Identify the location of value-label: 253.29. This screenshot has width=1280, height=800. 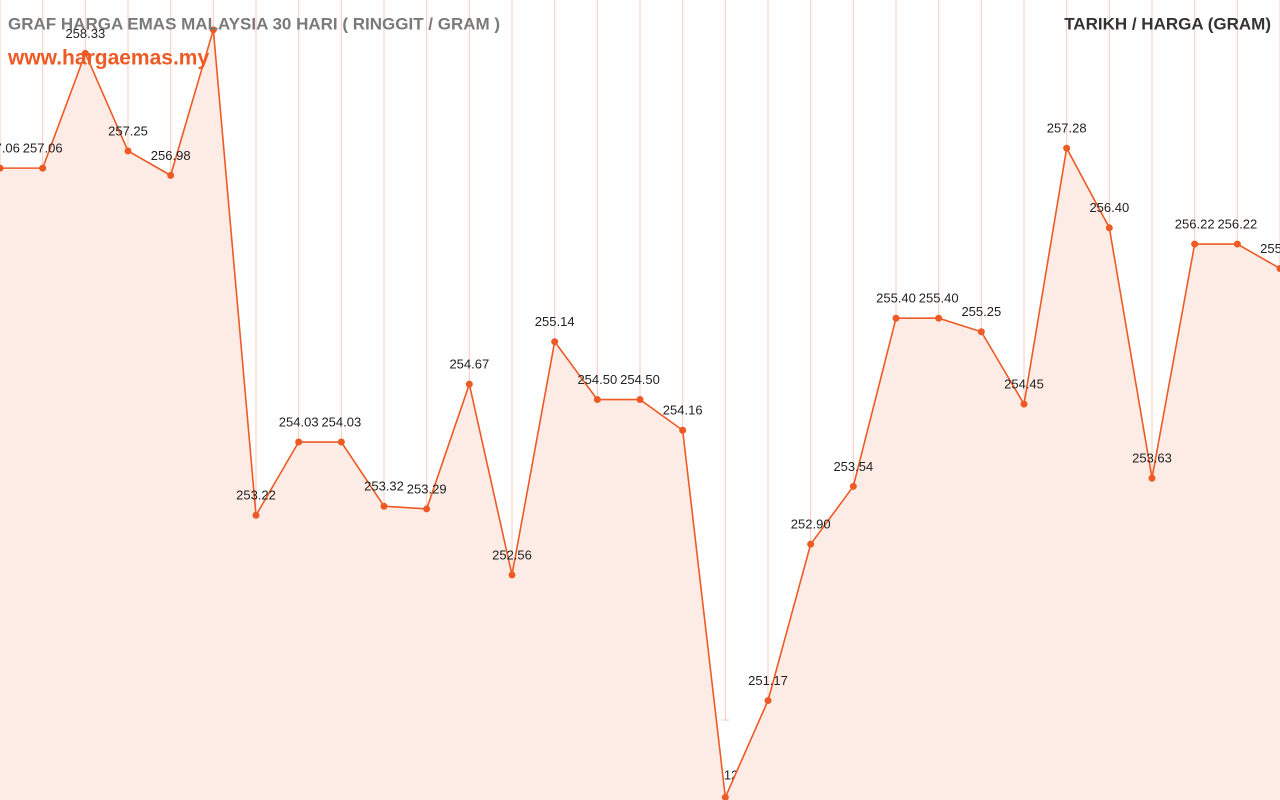
(427, 488).